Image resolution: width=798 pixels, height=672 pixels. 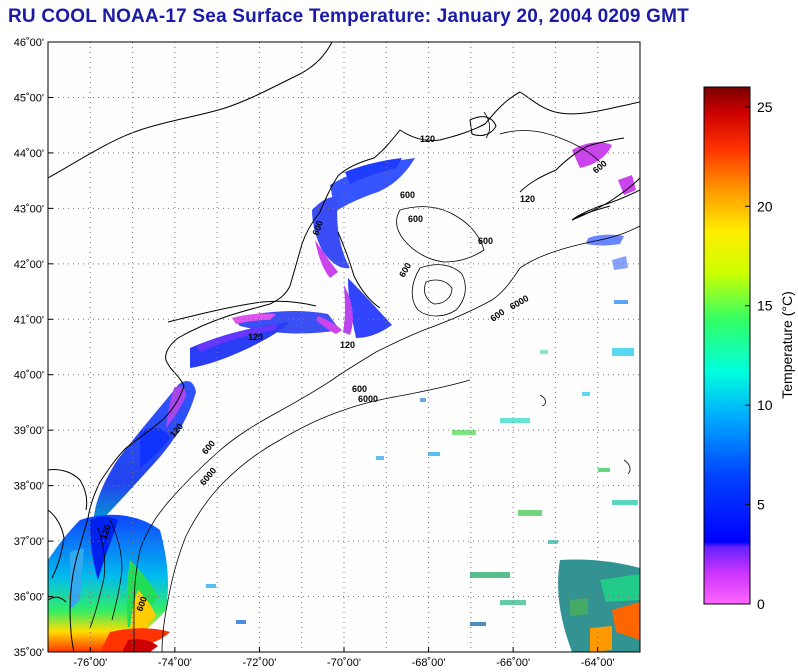 I want to click on colorbar-tick-label: 15, so click(x=765, y=306).